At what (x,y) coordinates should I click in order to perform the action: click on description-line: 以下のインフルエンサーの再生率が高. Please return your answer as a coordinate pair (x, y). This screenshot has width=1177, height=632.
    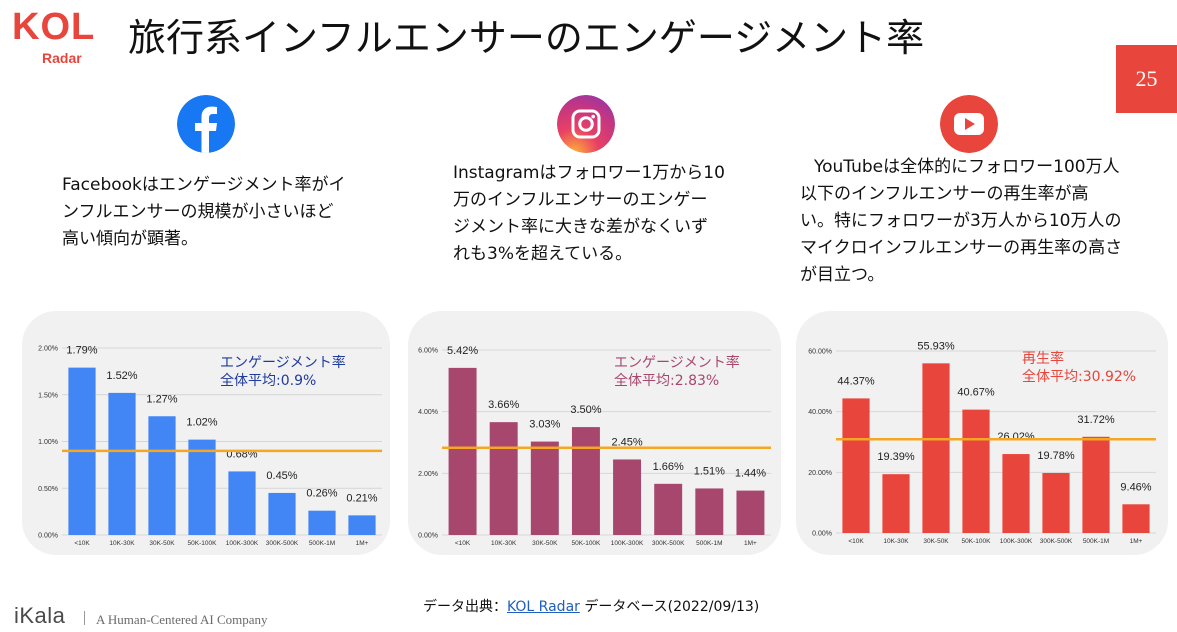
    Looking at the image, I should click on (944, 194).